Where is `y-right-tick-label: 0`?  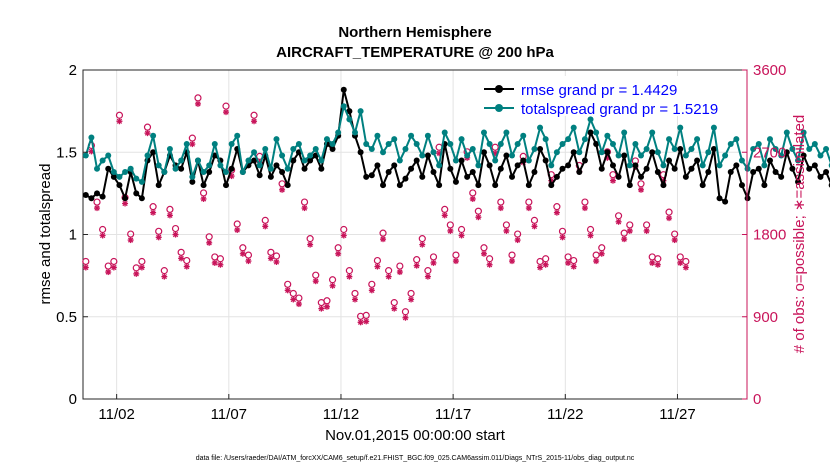
y-right-tick-label: 0 is located at coordinates (757, 399).